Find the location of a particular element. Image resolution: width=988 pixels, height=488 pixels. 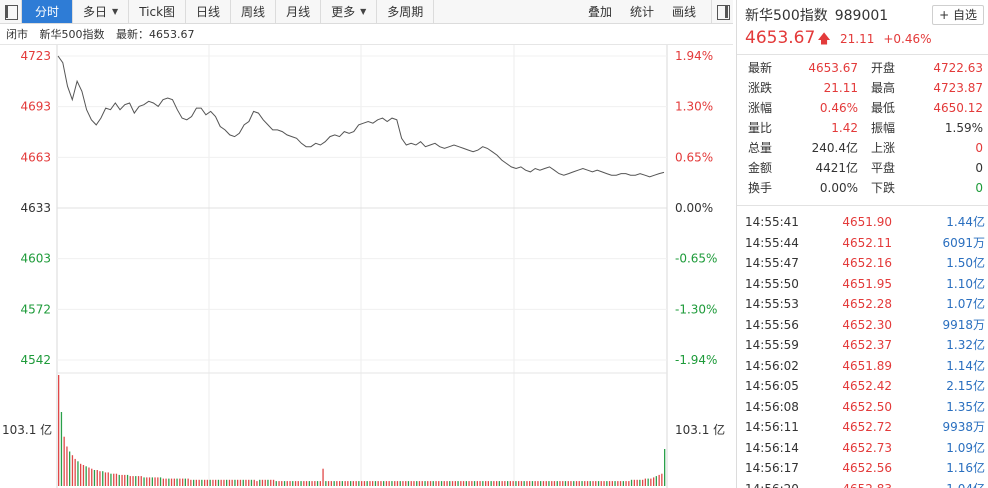

tick-row: 14:56:11 4652.72 9938万 is located at coordinates (862, 427).